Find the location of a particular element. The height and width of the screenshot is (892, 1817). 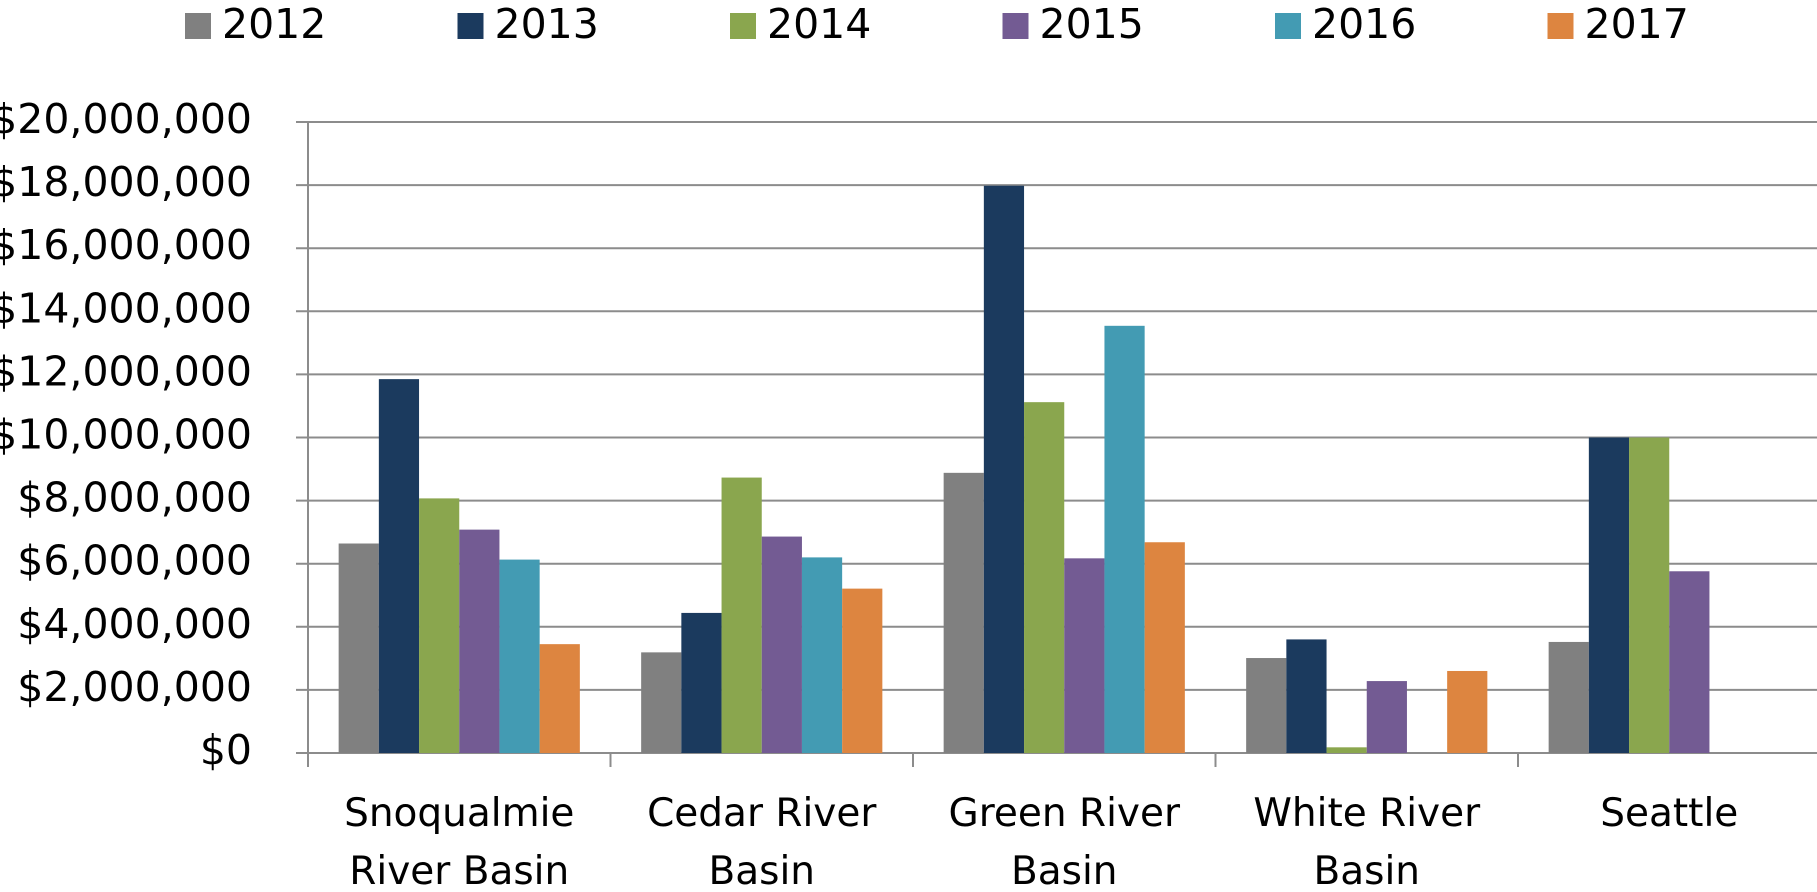

x-tick-label-line: White River is located at coordinates (1367, 813).